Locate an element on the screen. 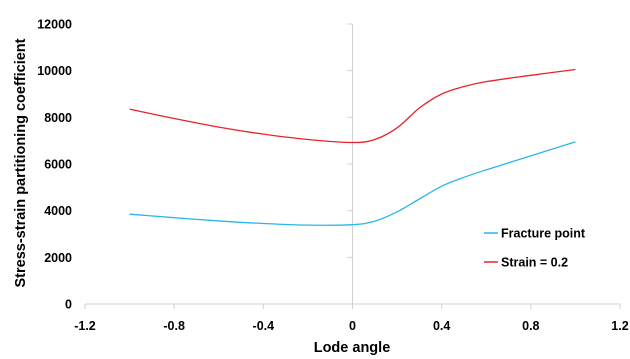 This screenshot has height=359, width=630. x-tick-label: -1.2 is located at coordinates (85, 326).